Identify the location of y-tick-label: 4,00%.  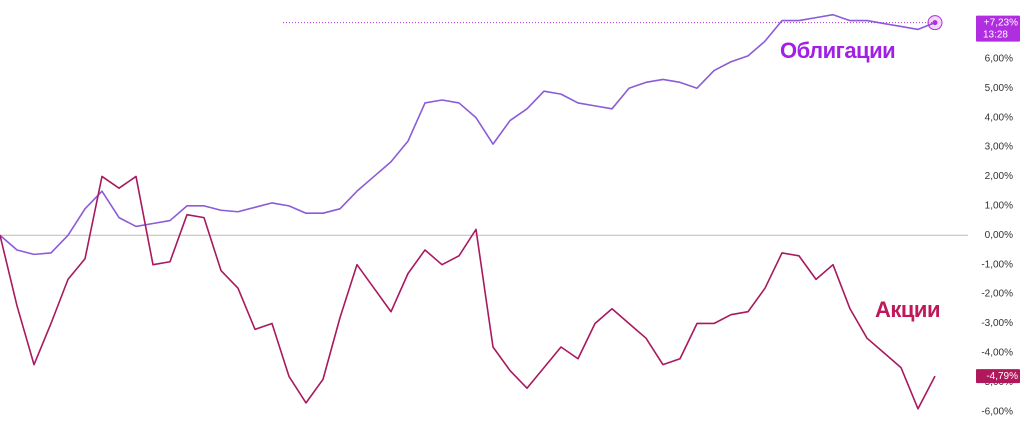
(999, 117).